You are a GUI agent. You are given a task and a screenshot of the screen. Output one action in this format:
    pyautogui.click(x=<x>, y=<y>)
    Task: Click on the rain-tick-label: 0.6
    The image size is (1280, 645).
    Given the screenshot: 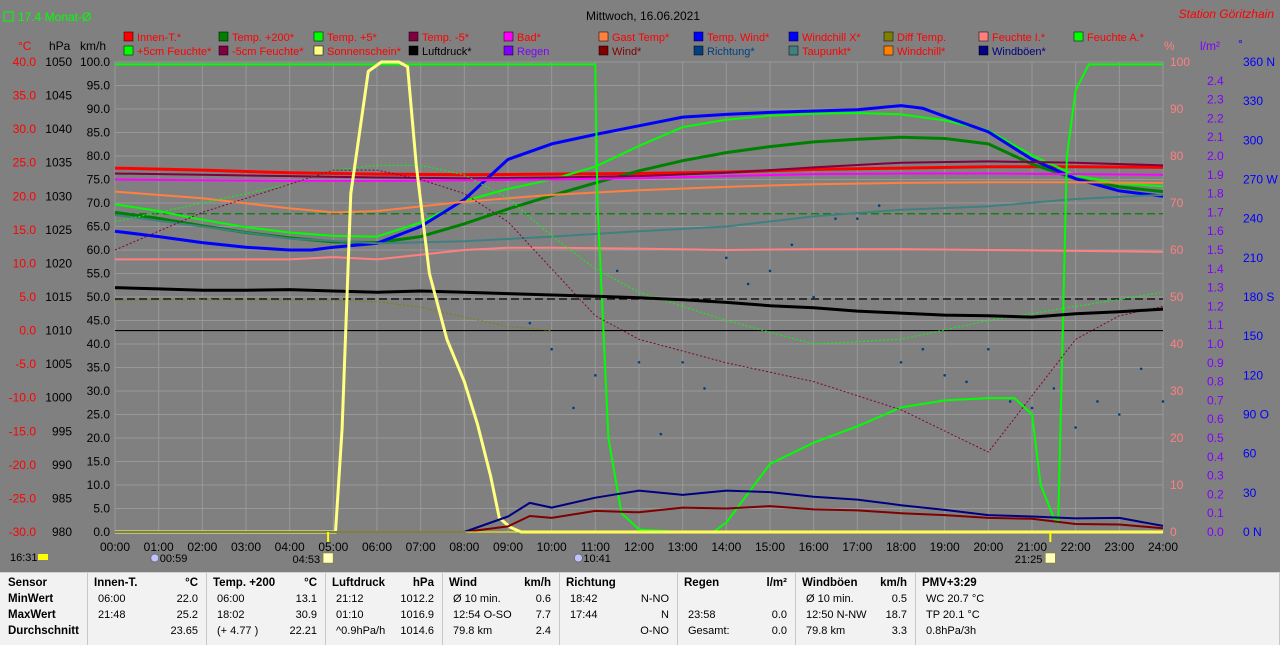 What is the action you would take?
    pyautogui.click(x=1215, y=419)
    